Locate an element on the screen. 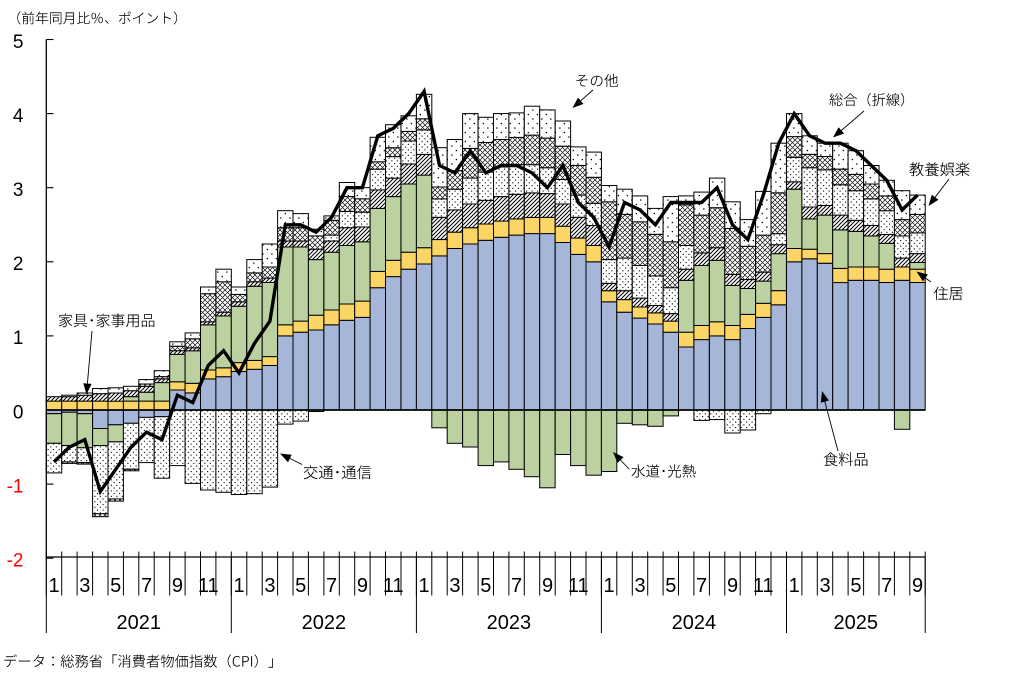  svg-text: 2 is located at coordinates (18, 264).